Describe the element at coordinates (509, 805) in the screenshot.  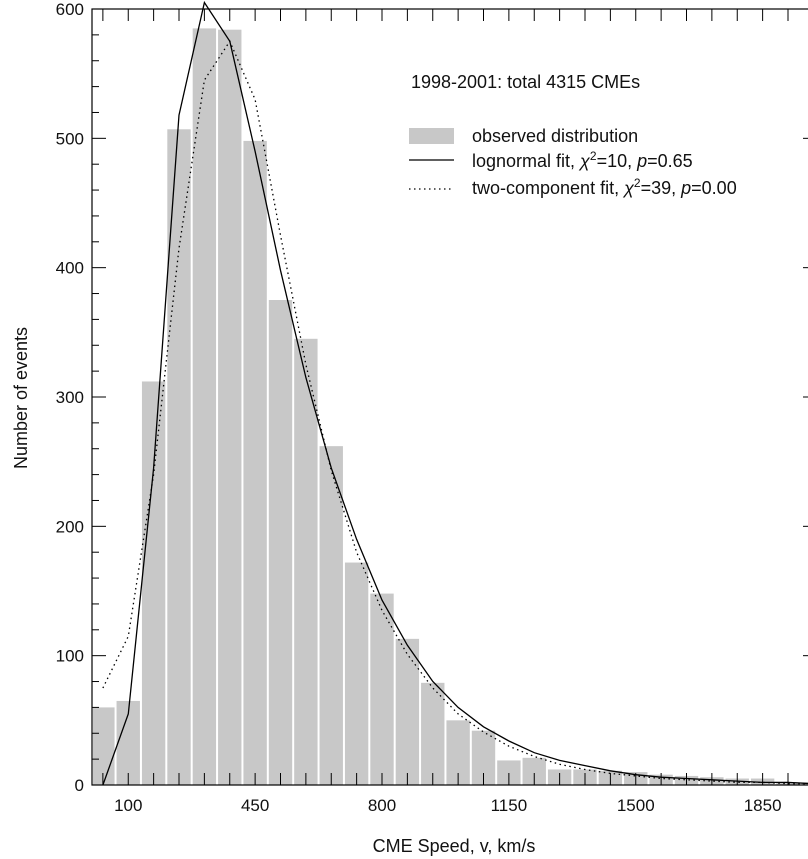
I see `x-tick-label: 1150` at that location.